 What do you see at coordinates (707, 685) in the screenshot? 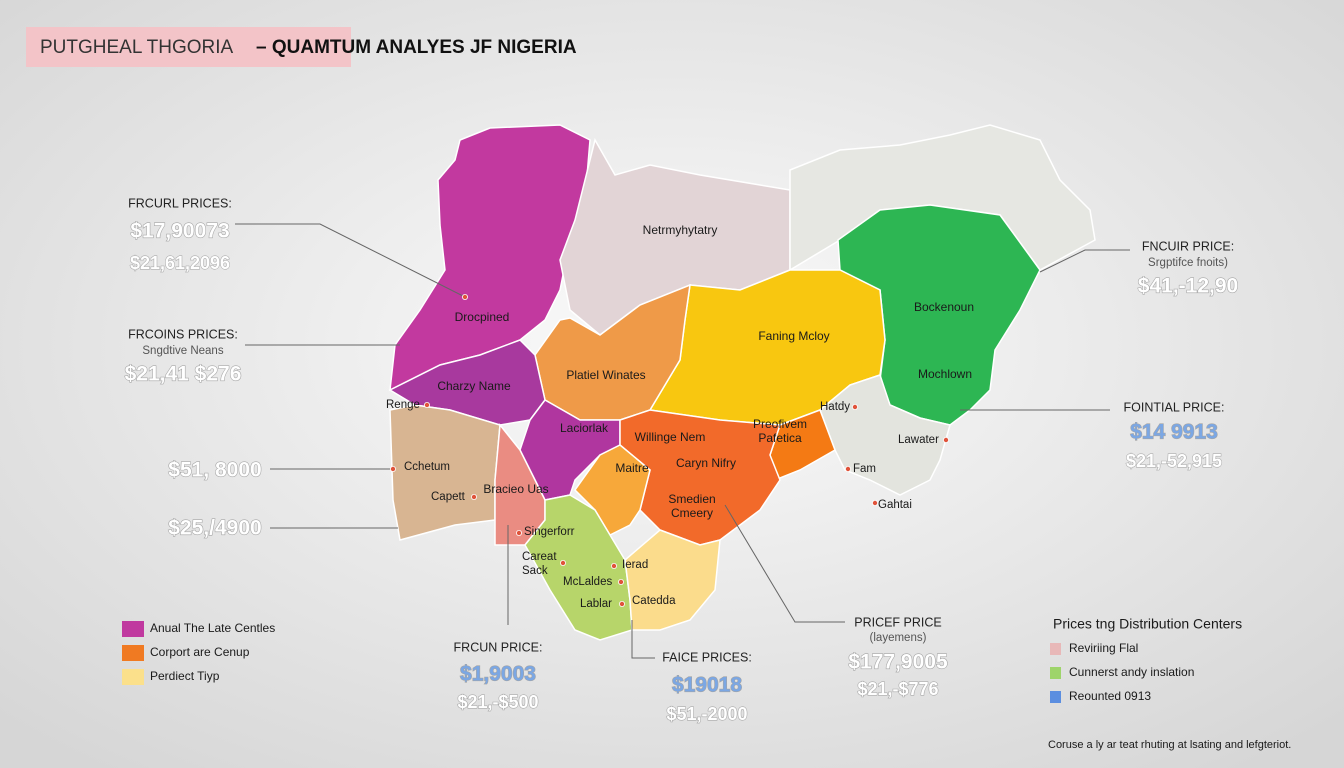
I see `callout-price: $19018` at bounding box center [707, 685].